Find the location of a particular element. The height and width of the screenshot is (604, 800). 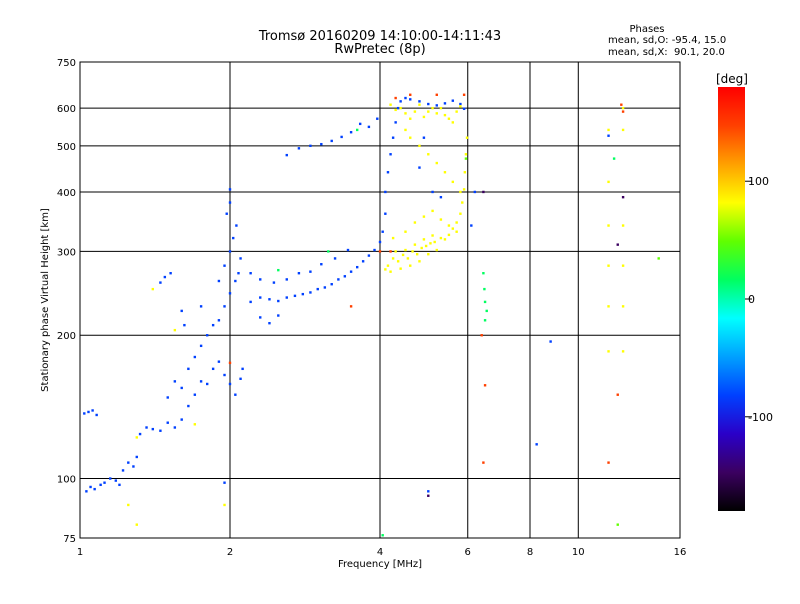

colorbar-tick-label: 0 is located at coordinates (751, 299).